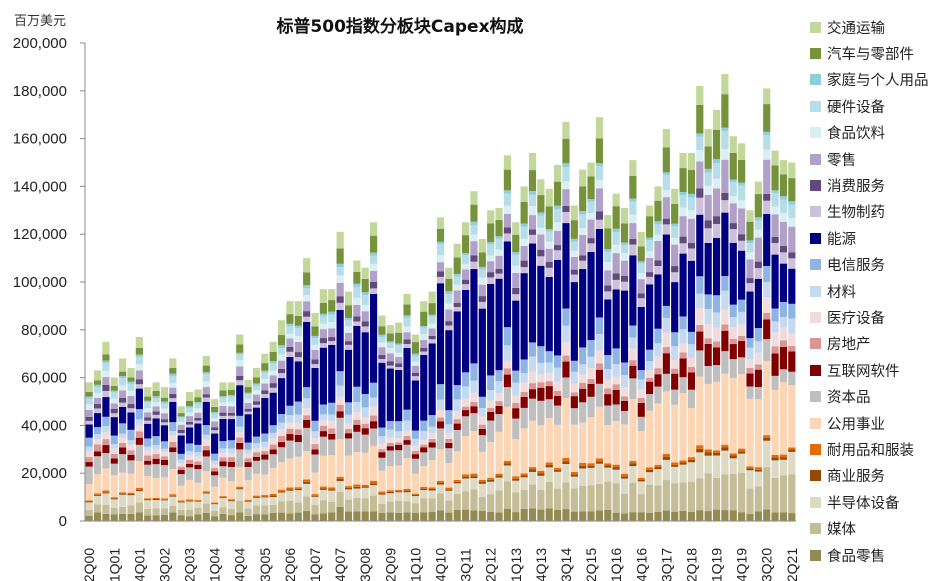 Image resolution: width=944 pixels, height=581 pixels. What do you see at coordinates (877, 106) in the screenshot?
I see `legend-item: 硬件设备` at bounding box center [877, 106].